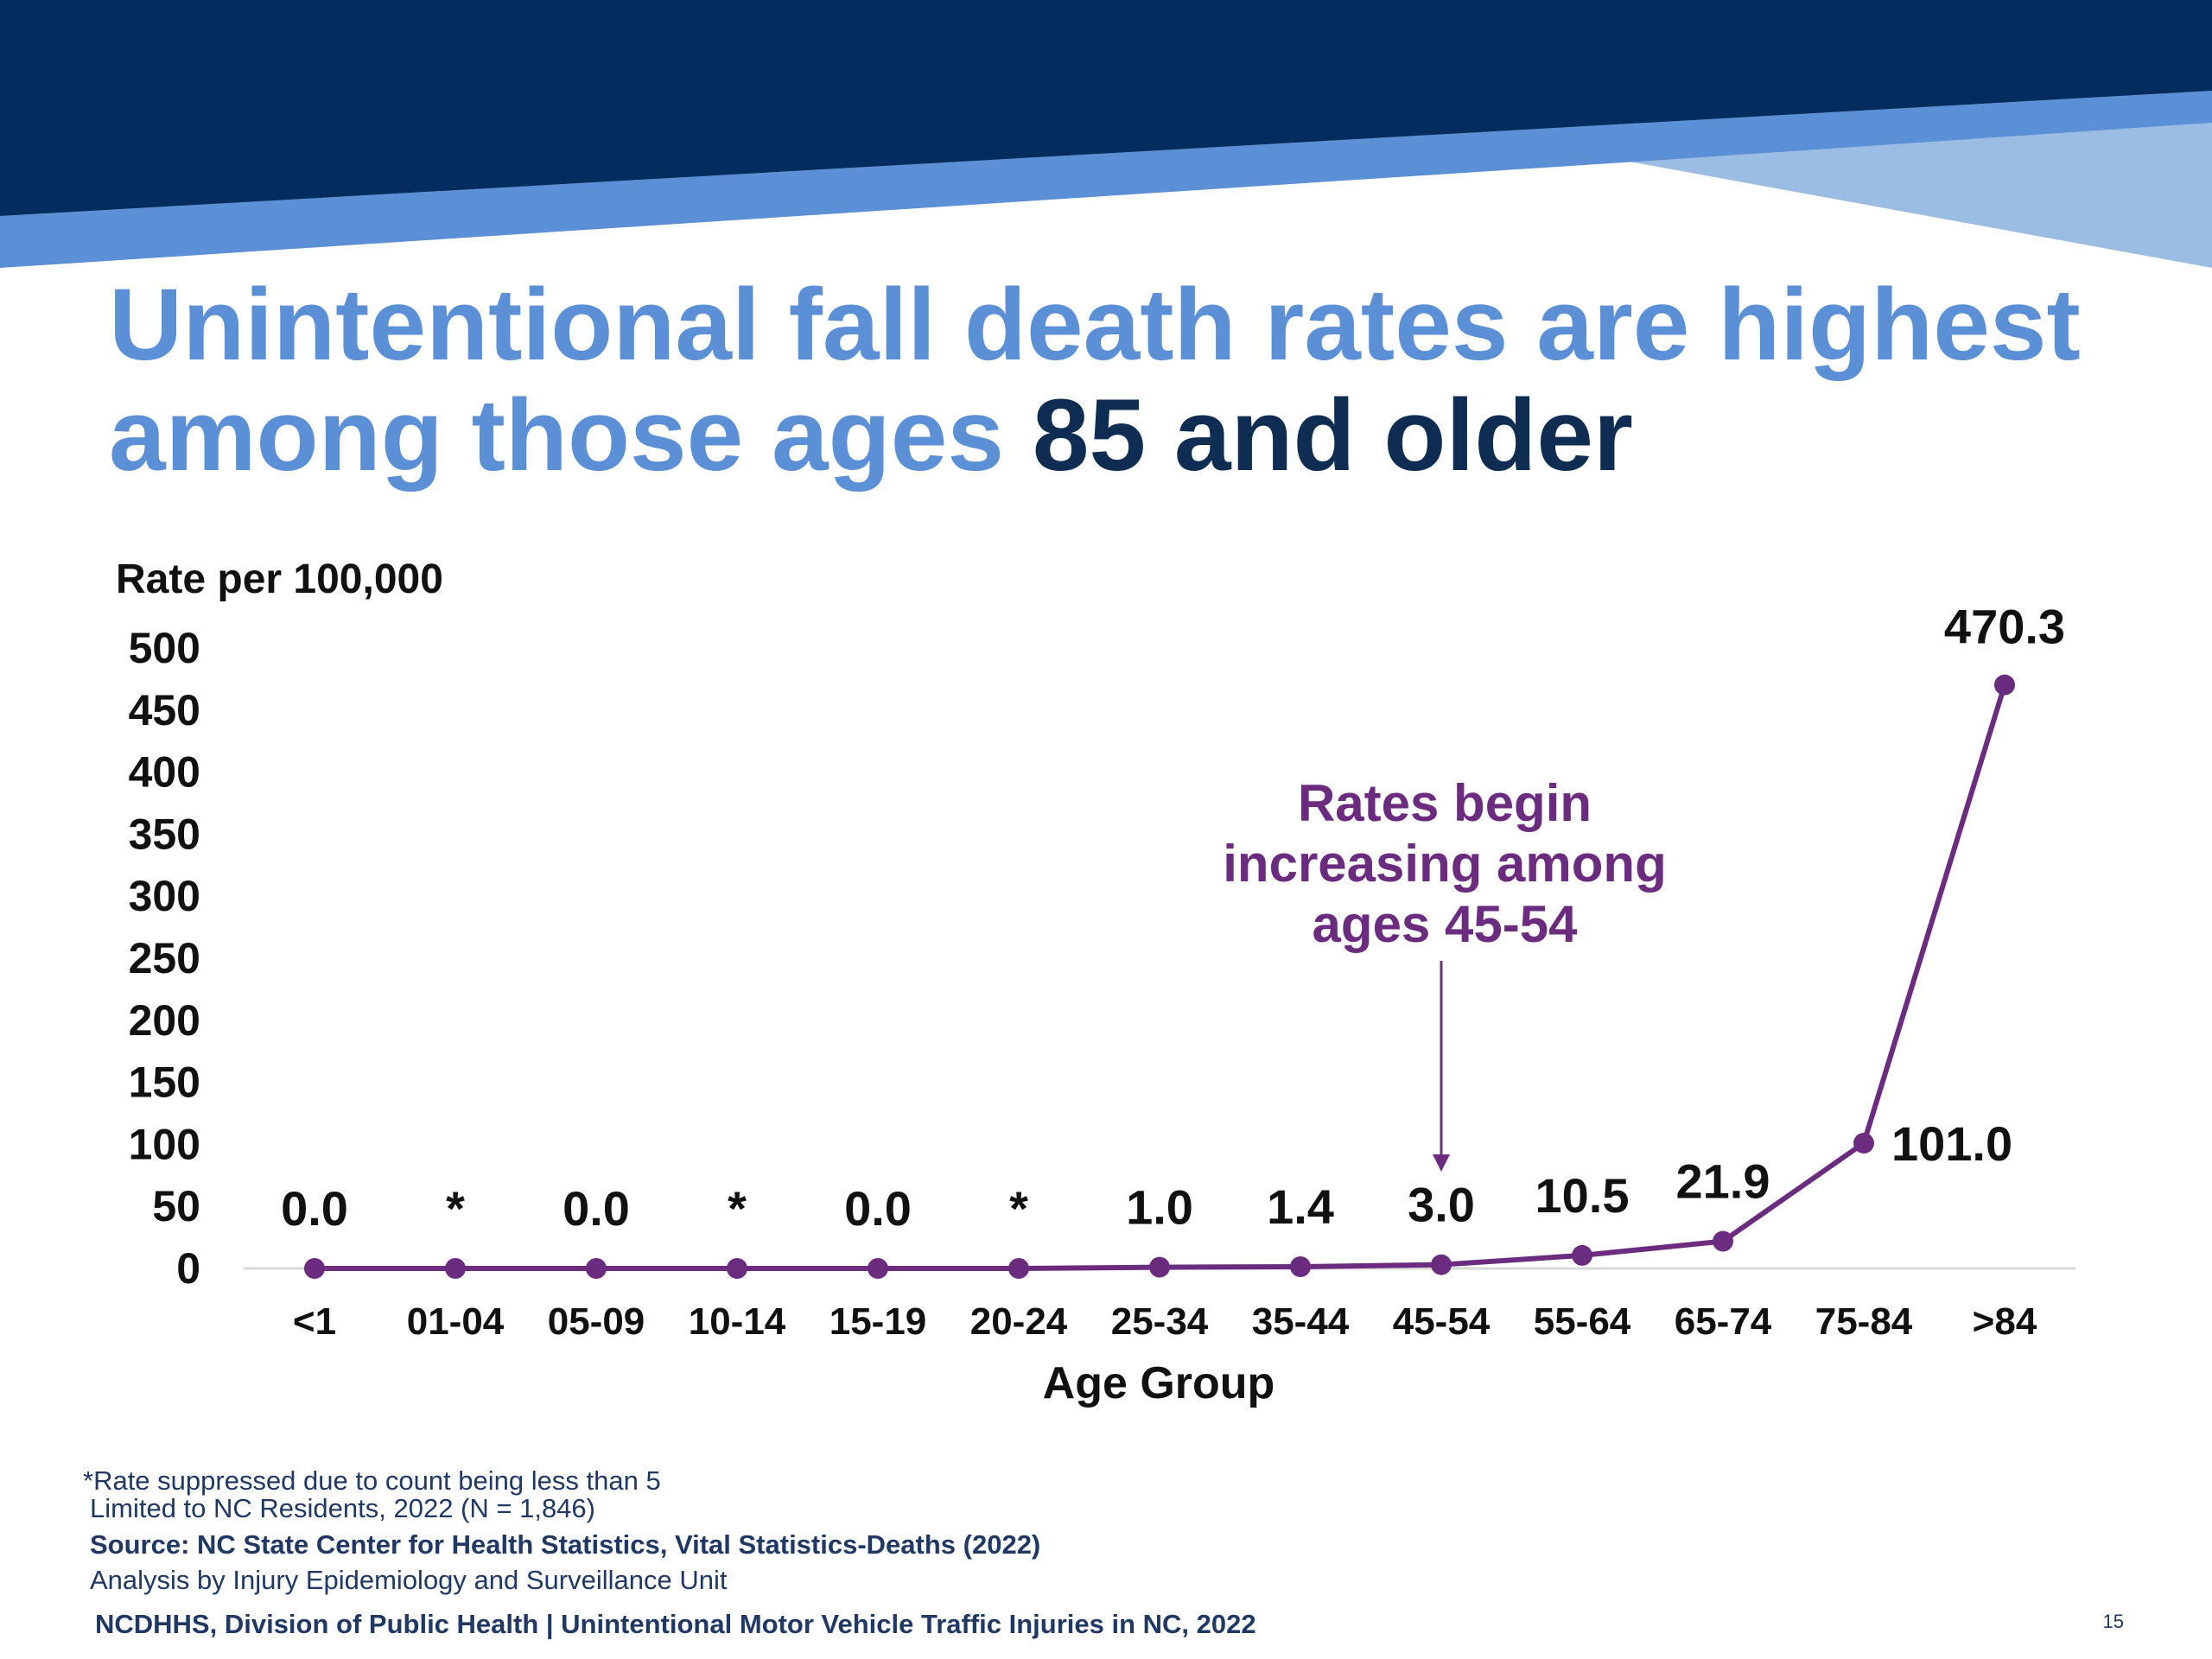 The image size is (2212, 1659). What do you see at coordinates (1582, 1195) in the screenshot?
I see `data-label: 10.5` at bounding box center [1582, 1195].